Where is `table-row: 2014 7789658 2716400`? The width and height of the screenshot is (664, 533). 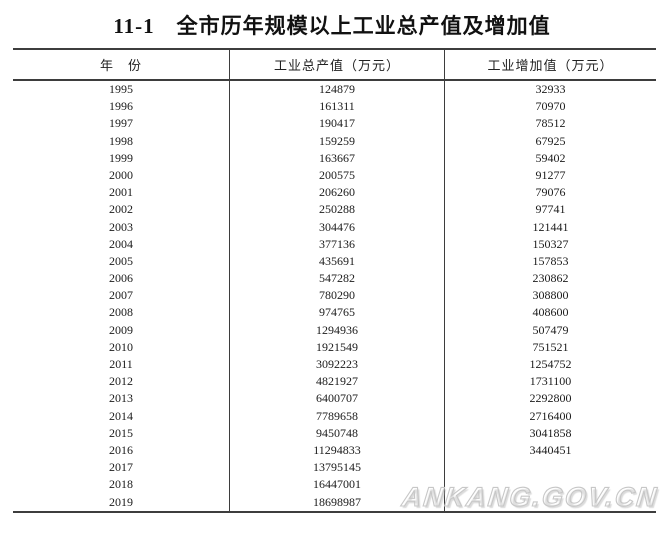 table-row: 2014 7789658 2716400 is located at coordinates (334, 416).